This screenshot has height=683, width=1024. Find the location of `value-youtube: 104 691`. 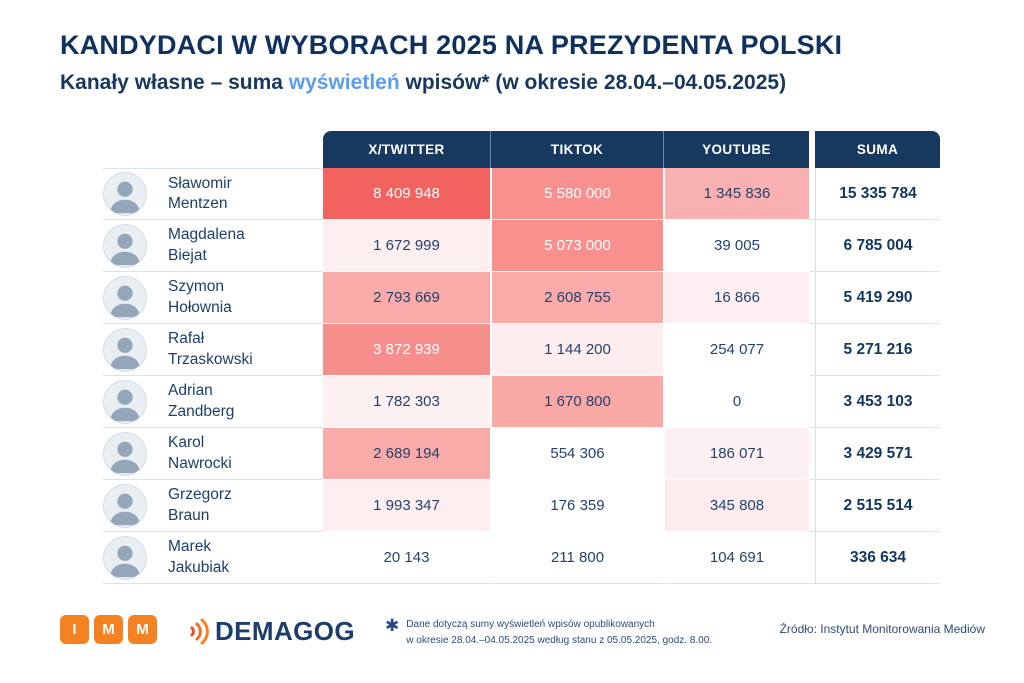

value-youtube: 104 691 is located at coordinates (736, 558).